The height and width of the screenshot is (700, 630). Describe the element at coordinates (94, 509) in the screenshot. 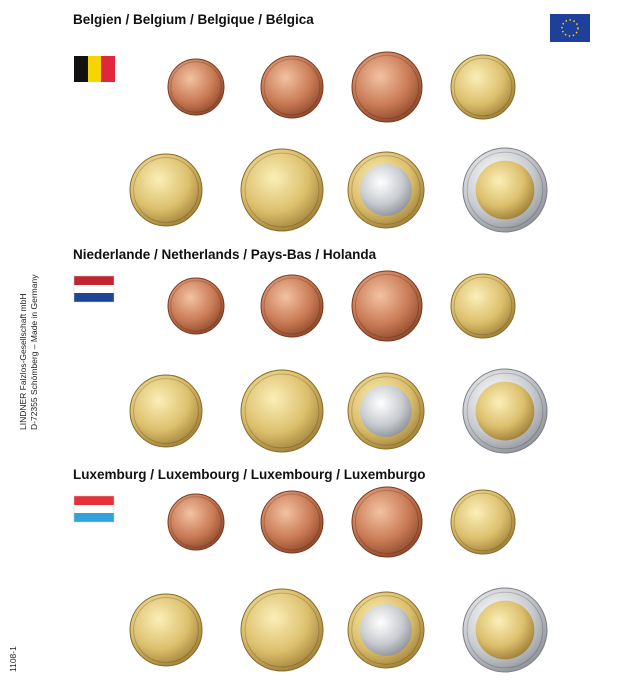

I see `flag-luxembourg` at that location.